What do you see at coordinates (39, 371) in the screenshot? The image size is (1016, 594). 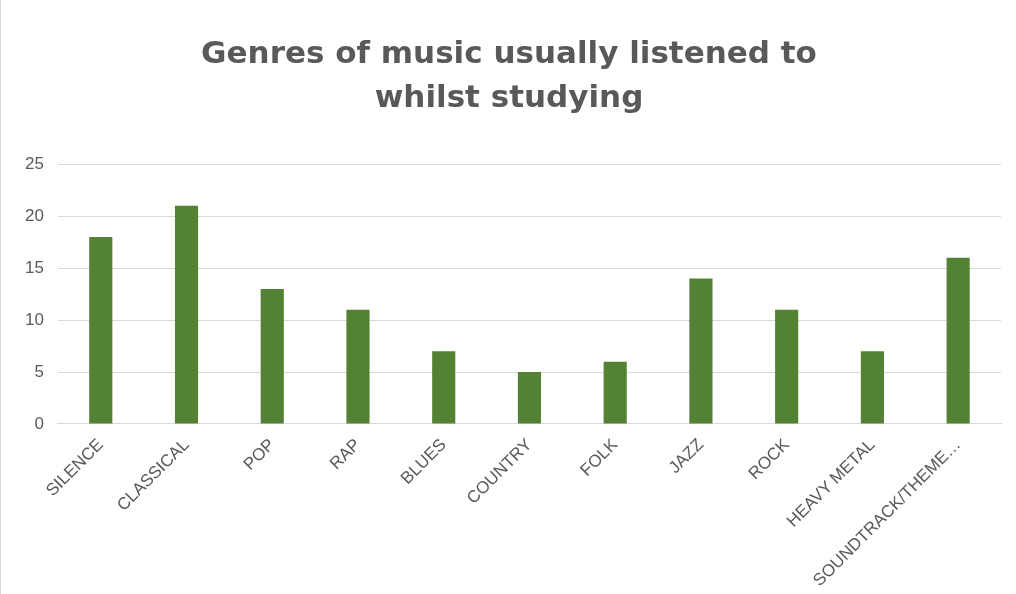 I see `y-tick-label: 5` at bounding box center [39, 371].